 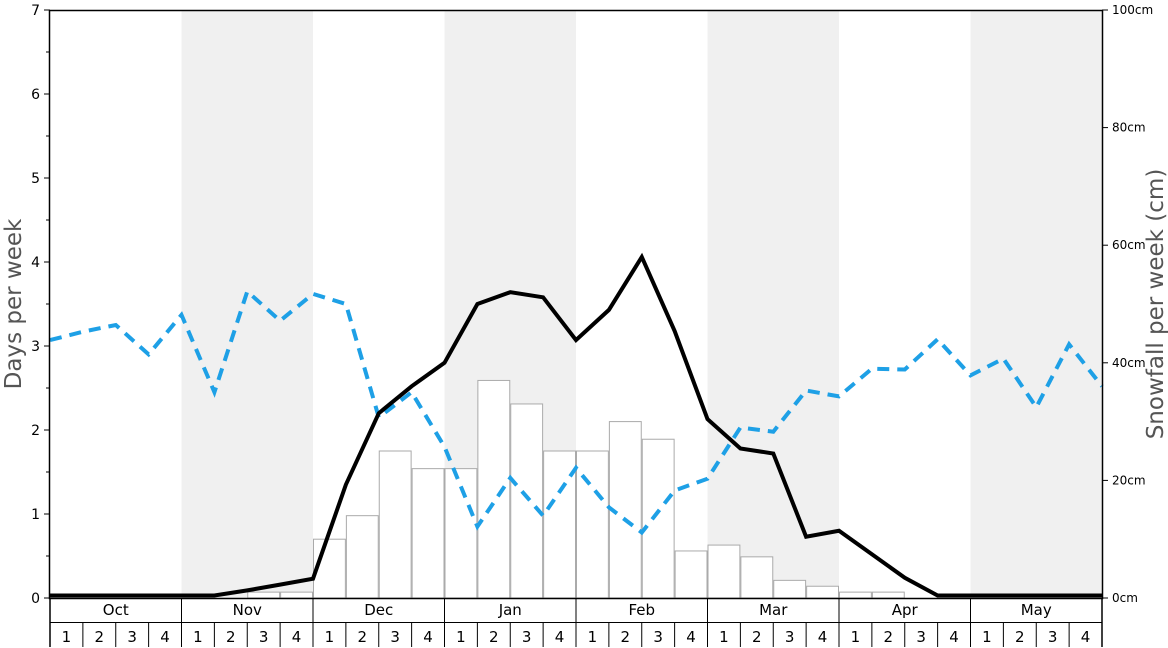 I want to click on left-tick-label: 2, so click(x=35, y=431).